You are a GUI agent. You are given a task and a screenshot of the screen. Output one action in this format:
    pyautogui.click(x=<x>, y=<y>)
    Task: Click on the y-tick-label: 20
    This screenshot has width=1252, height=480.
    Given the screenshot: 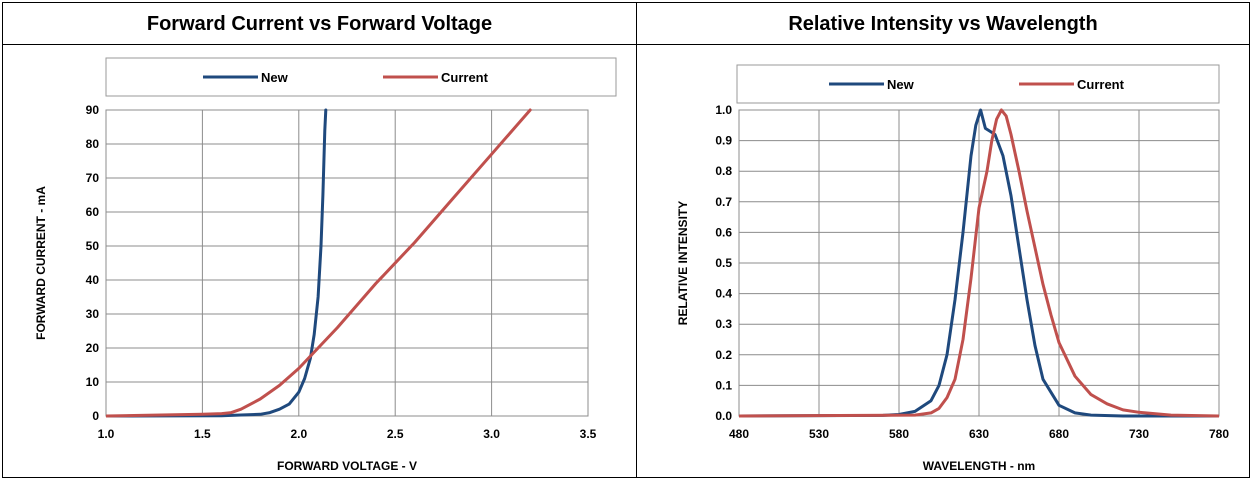 What is the action you would take?
    pyautogui.click(x=93, y=348)
    